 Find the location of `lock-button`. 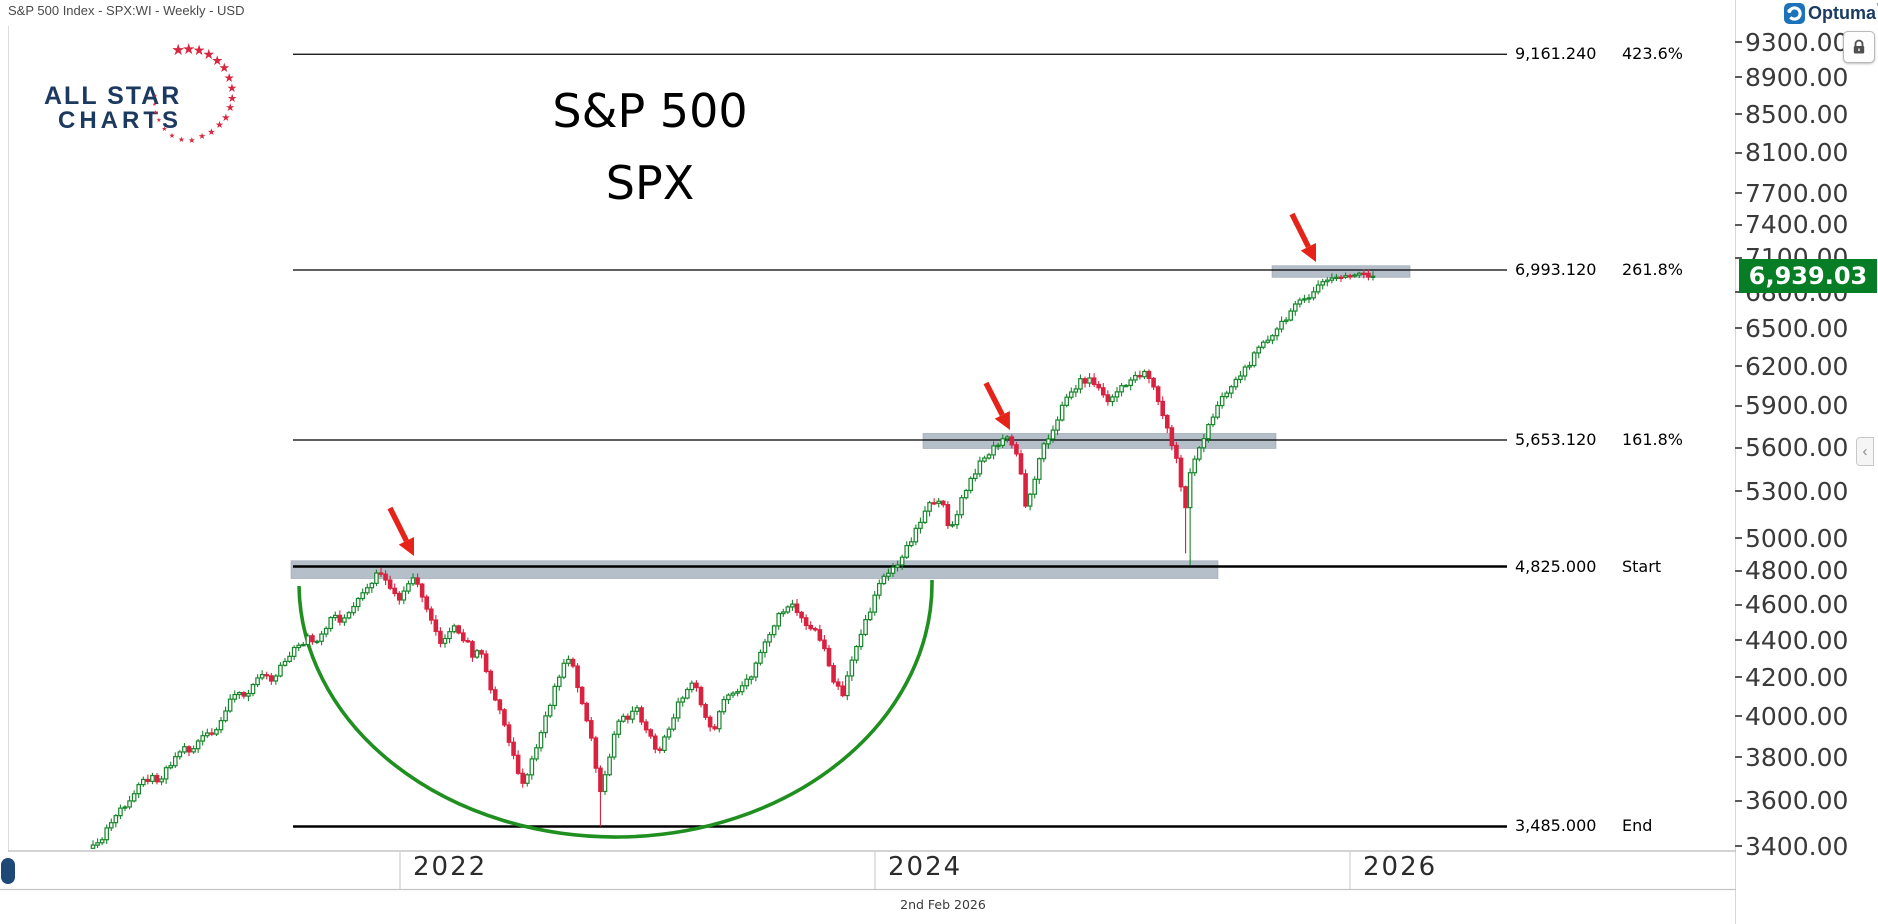

lock-button is located at coordinates (1859, 47).